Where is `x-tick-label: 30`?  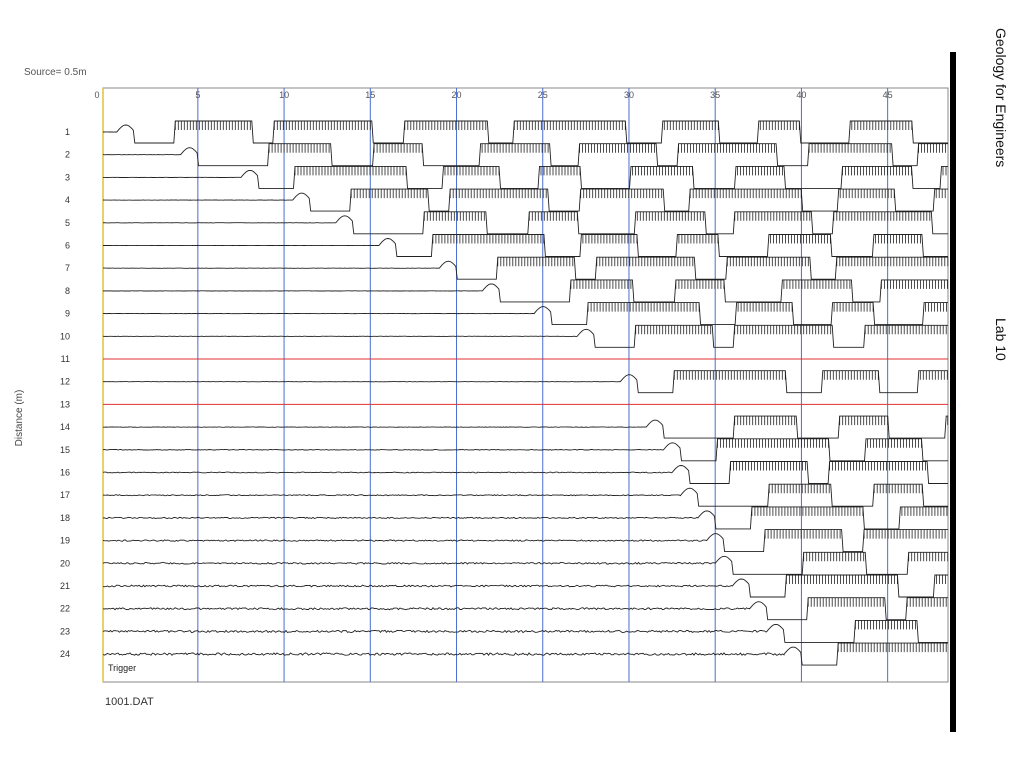
x-tick-label: 30 is located at coordinates (629, 95).